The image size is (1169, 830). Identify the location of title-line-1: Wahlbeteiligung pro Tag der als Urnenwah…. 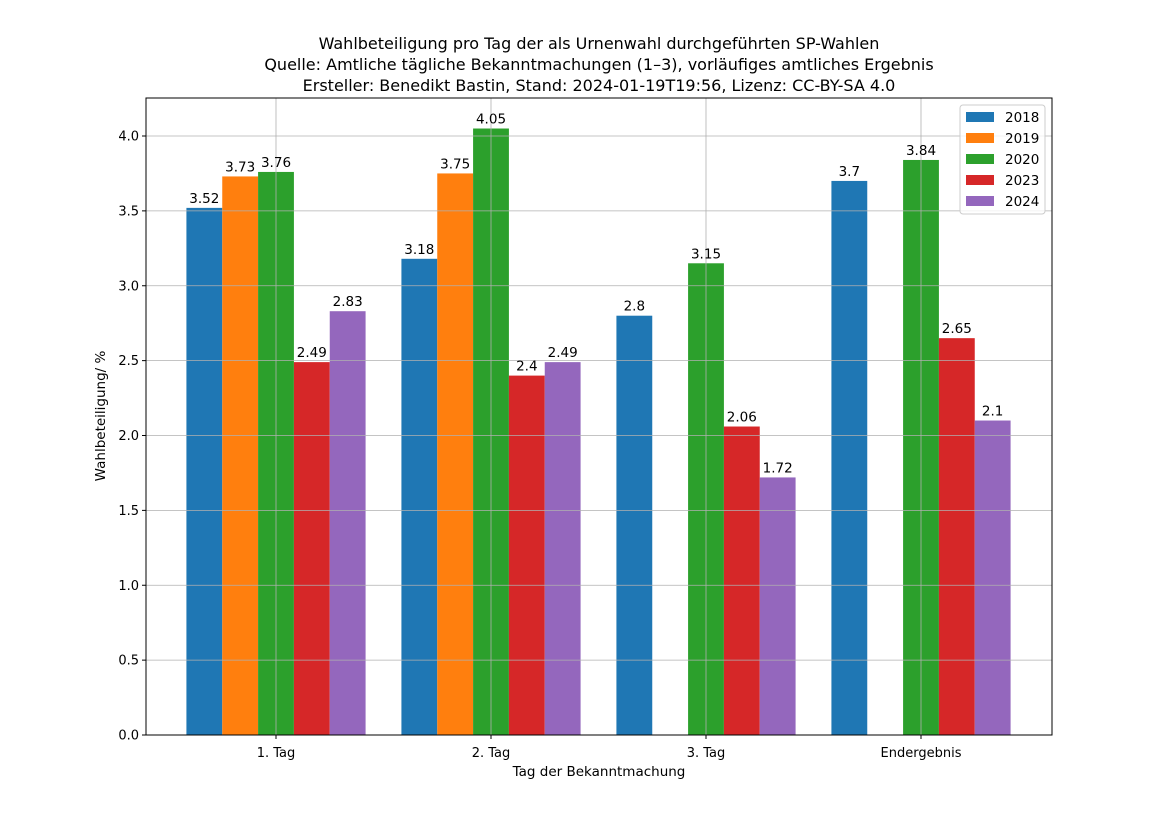
(599, 43).